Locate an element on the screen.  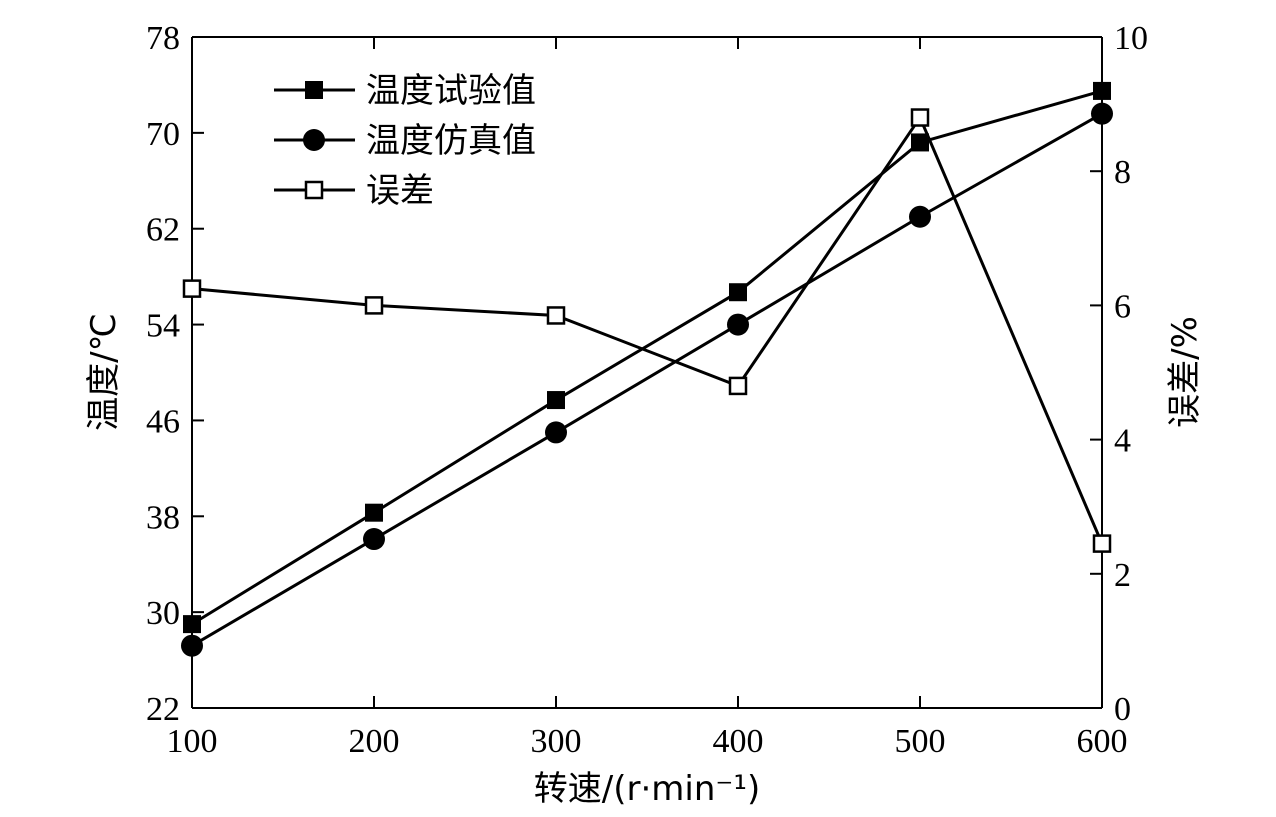
right-y-axis-title: 误差/% is located at coordinates (1185, 372).